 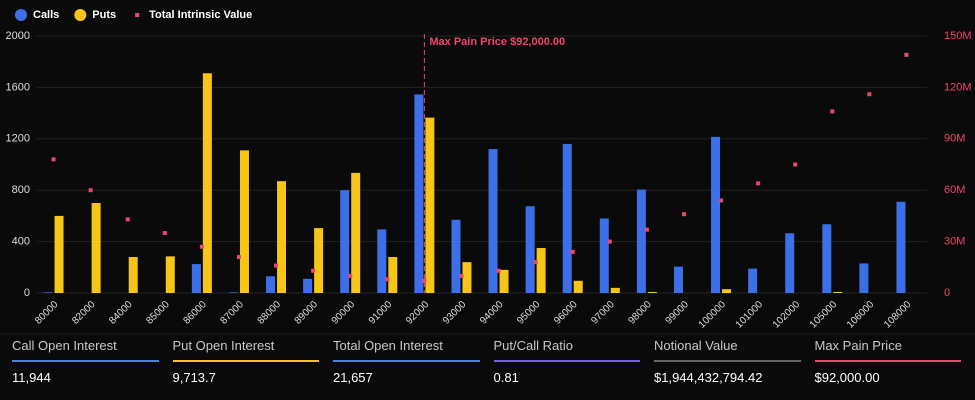 What do you see at coordinates (270, 313) in the screenshot?
I see `x-tick-label: 88000` at bounding box center [270, 313].